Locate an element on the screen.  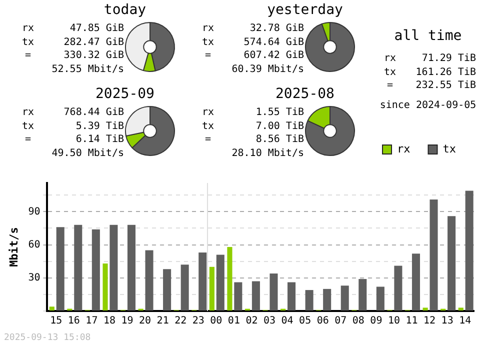
text: tx 7.00 TiB is located at coordinates (253, 126).